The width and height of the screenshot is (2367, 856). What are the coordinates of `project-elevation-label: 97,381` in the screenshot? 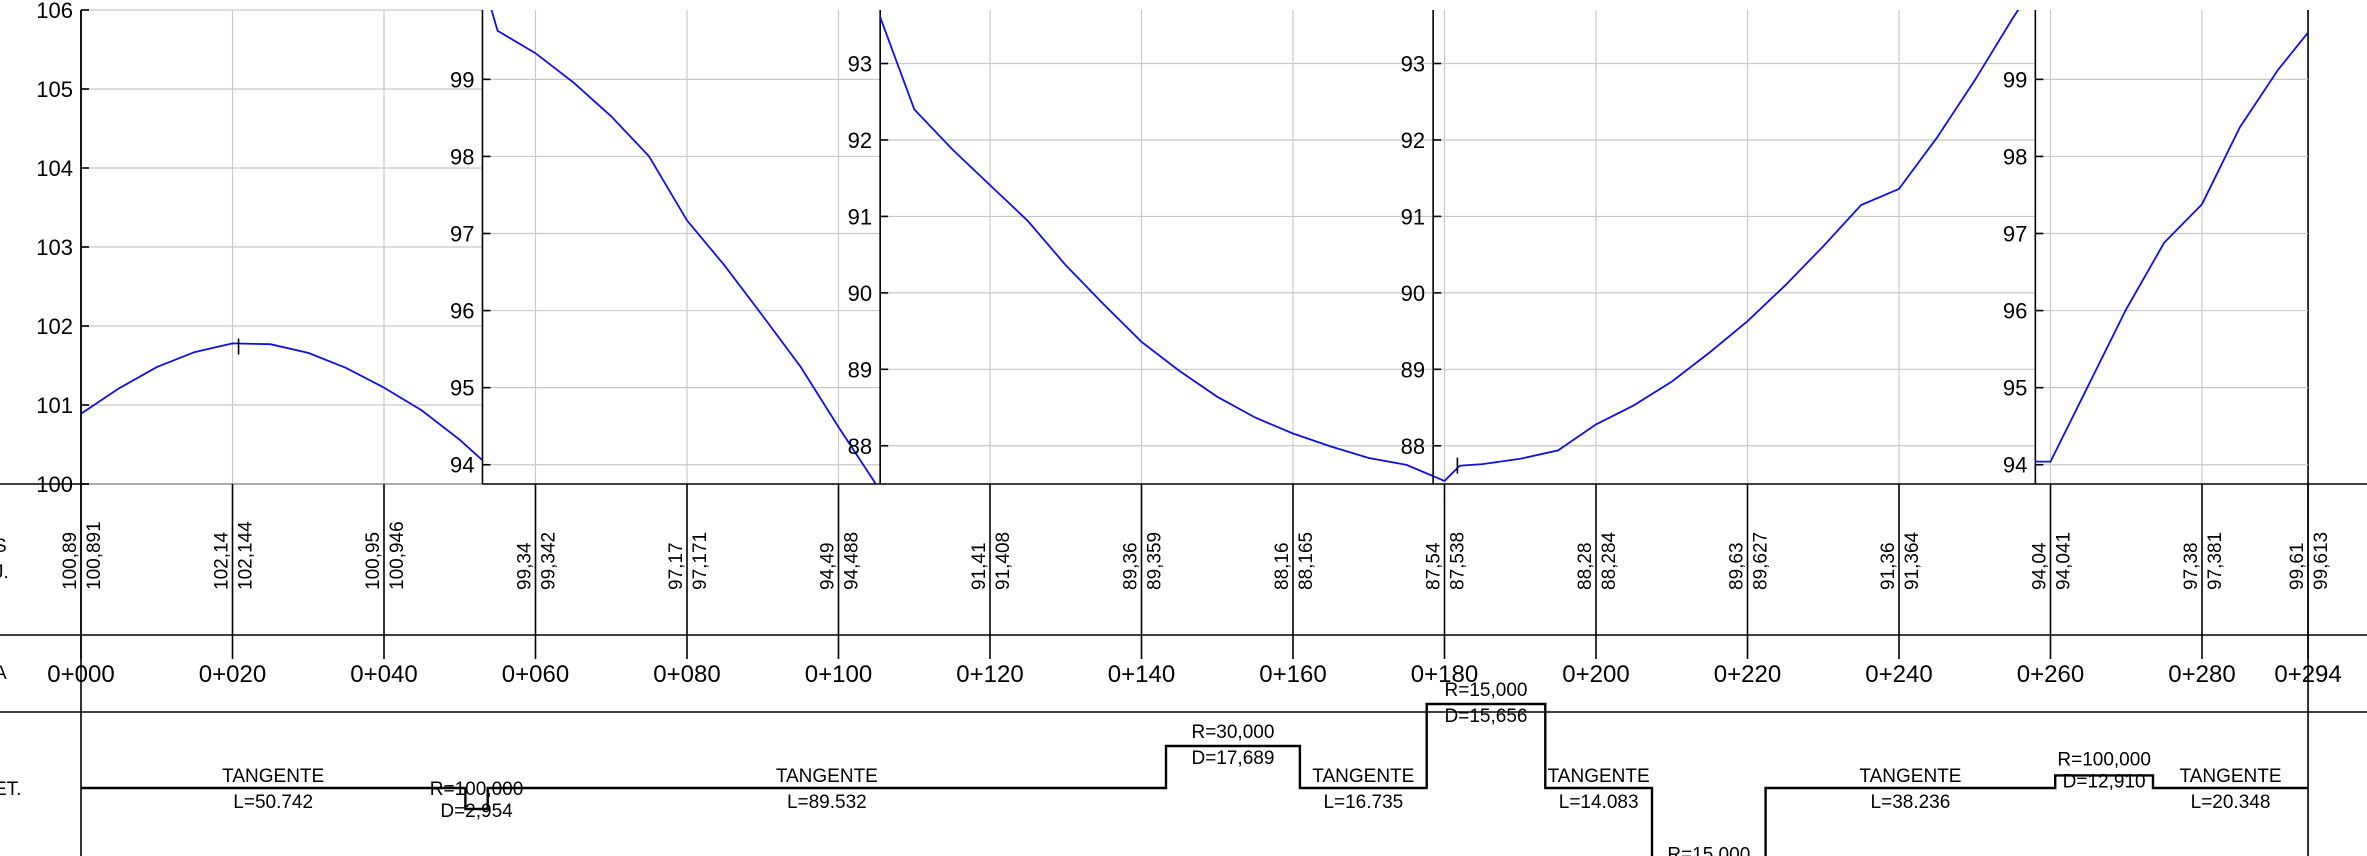 It's located at (2215, 561).